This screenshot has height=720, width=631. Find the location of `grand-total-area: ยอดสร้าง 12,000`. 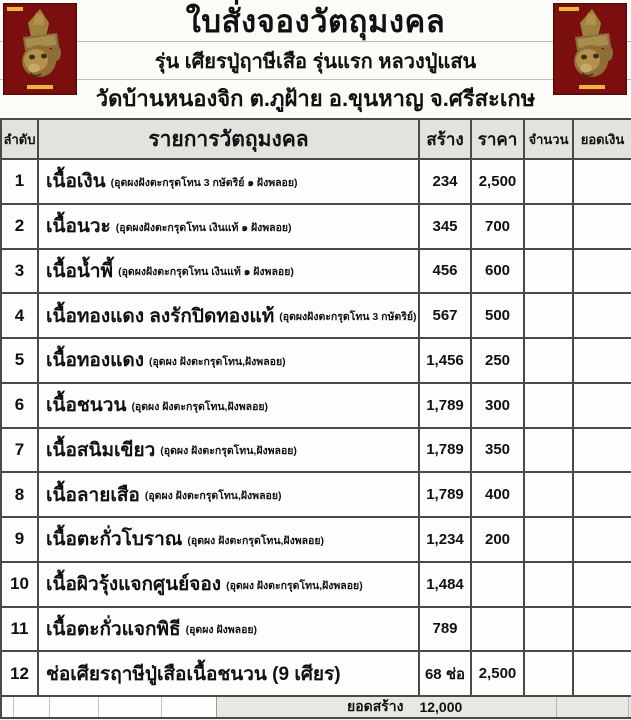

grand-total-area: ยอดสร้าง 12,000 is located at coordinates (424, 707).